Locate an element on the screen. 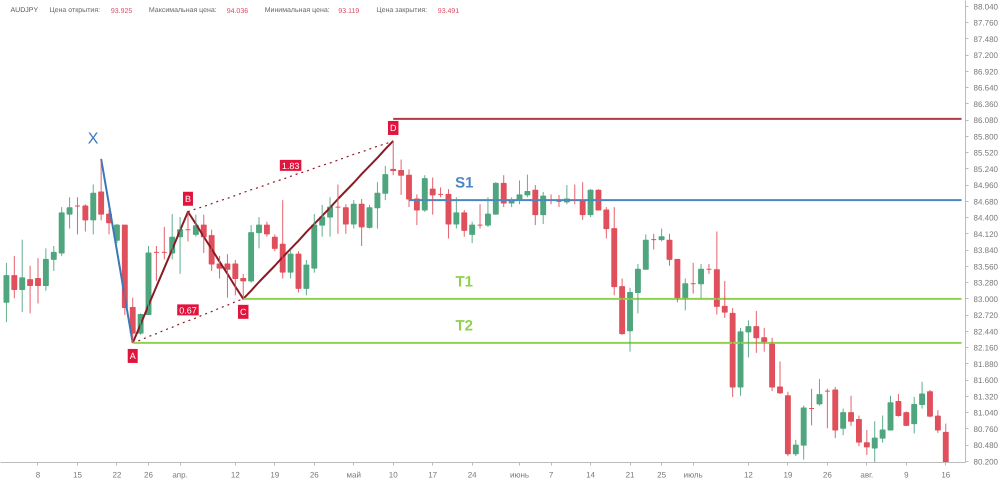  y-tick-label: 87.760 is located at coordinates (986, 23).